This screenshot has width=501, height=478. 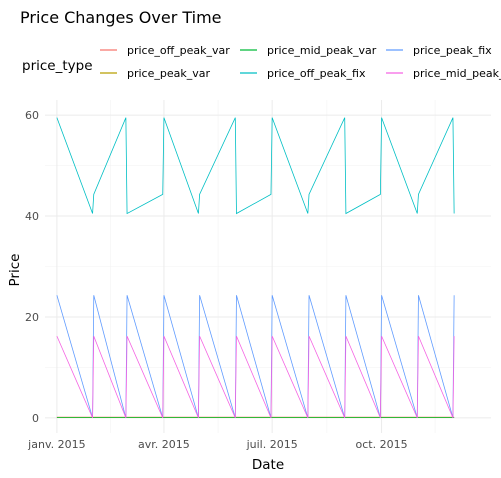 I want to click on legend-label-price_off_peak_var: price_off_peak_var, so click(x=178, y=50).